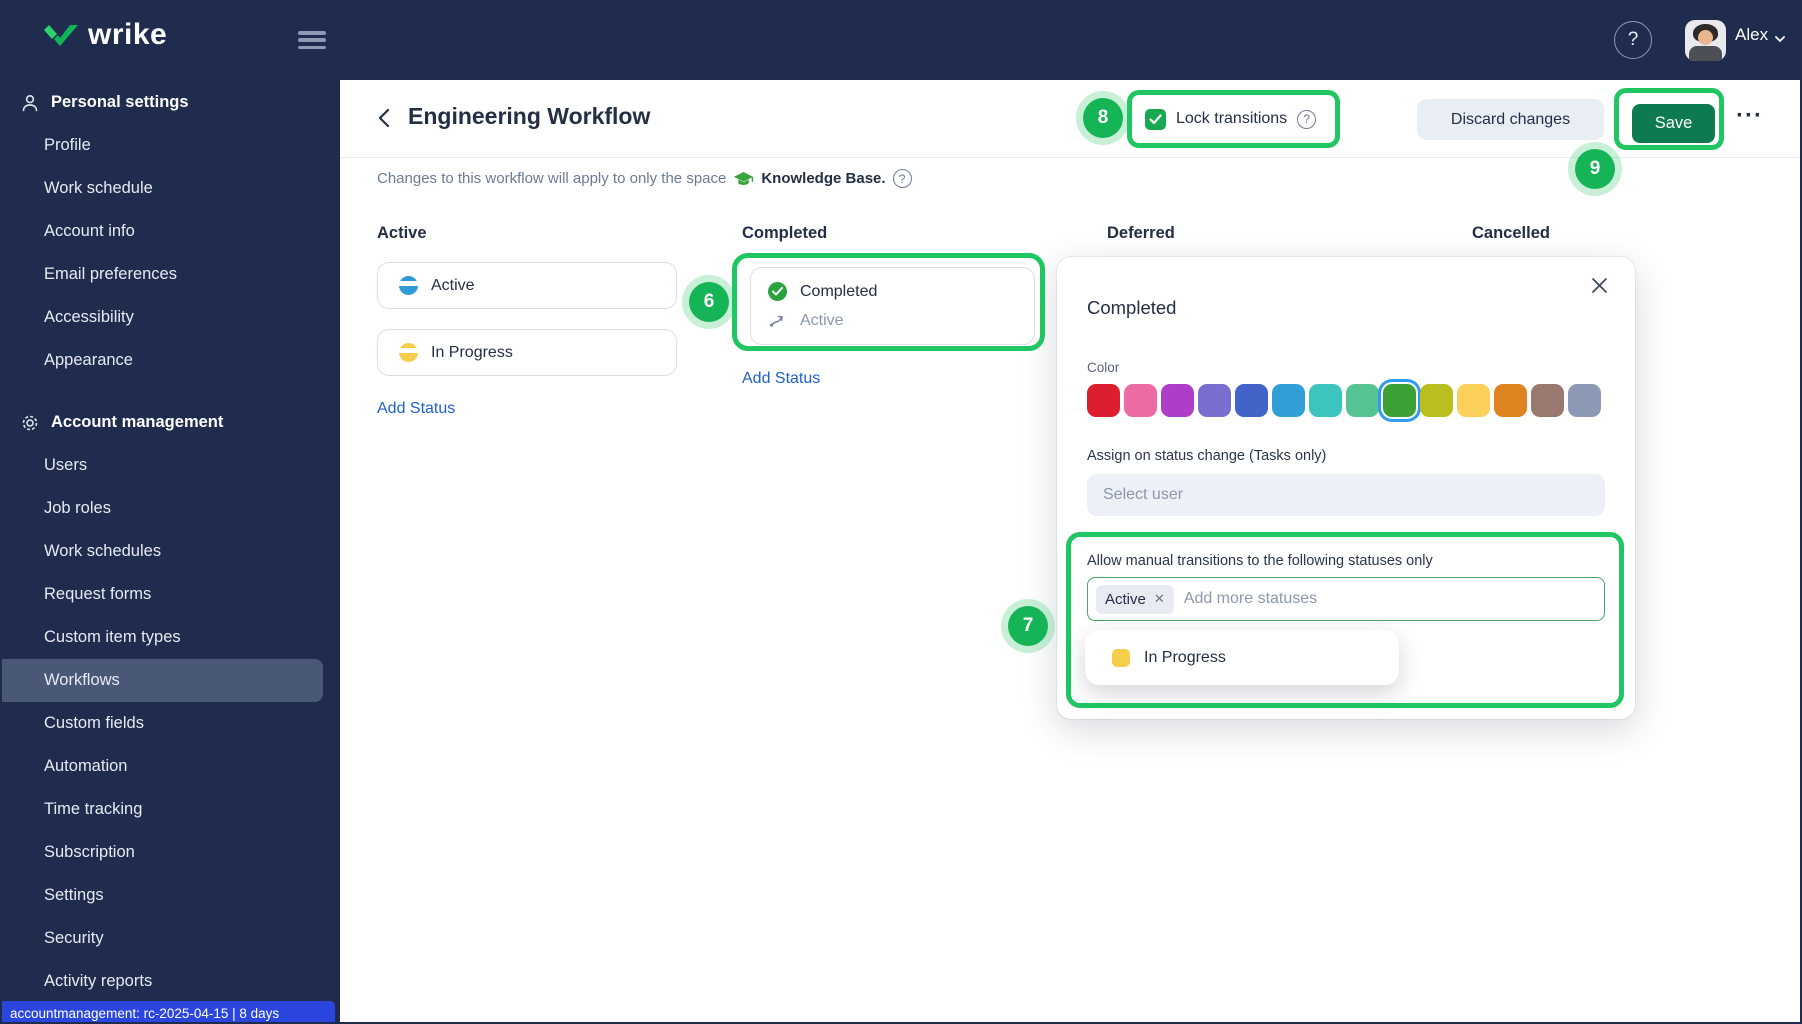  I want to click on chip-remove-icon: ✕, so click(1159, 598).